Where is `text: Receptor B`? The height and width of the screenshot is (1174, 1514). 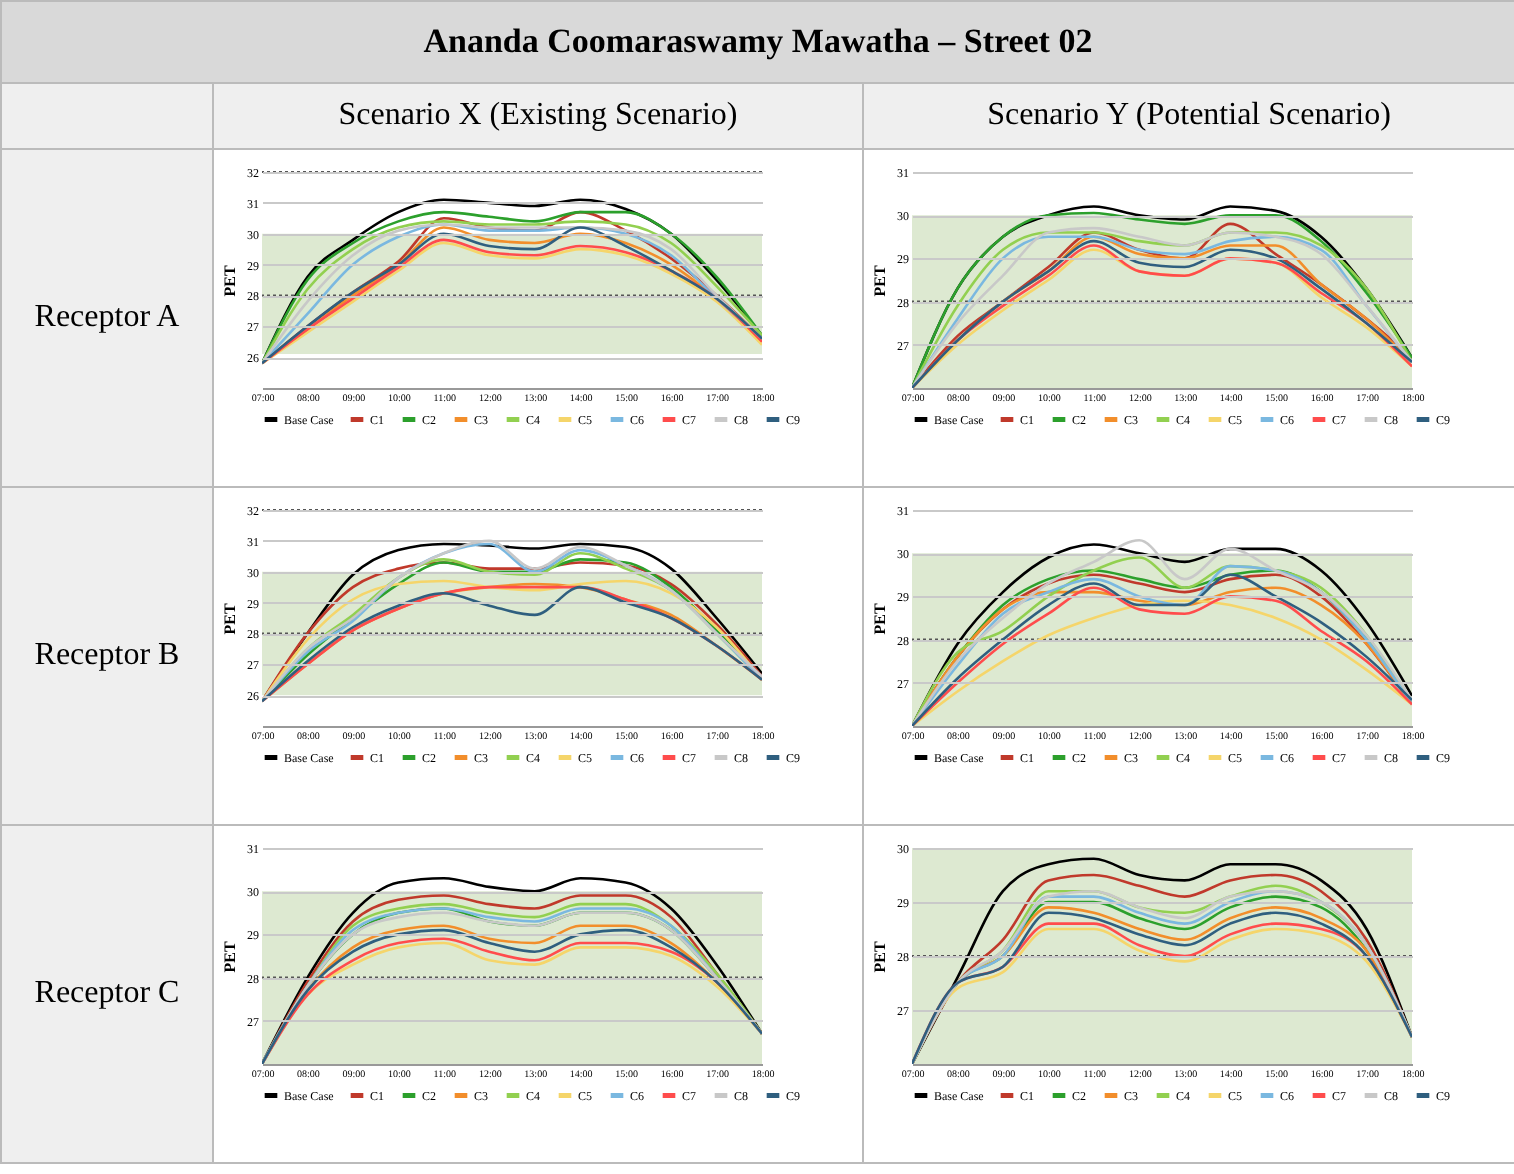
text: Receptor B is located at coordinates (107, 656).